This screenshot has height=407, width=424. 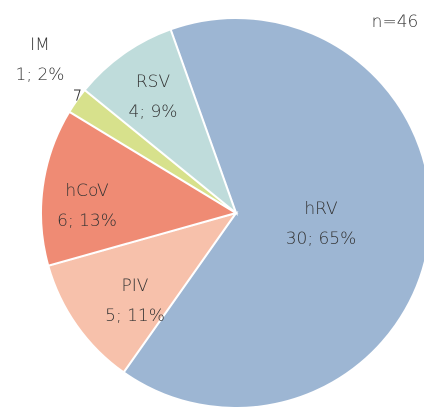 What do you see at coordinates (87, 191) in the screenshot?
I see `slice-label: hCoV` at bounding box center [87, 191].